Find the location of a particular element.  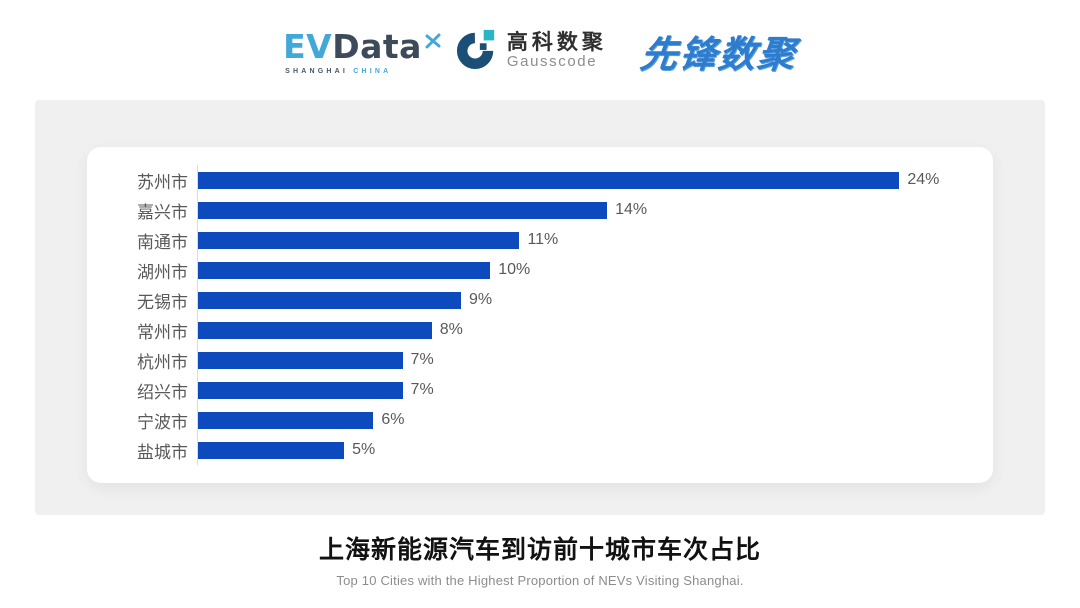

gausscode-g-icon is located at coordinates (477, 51).